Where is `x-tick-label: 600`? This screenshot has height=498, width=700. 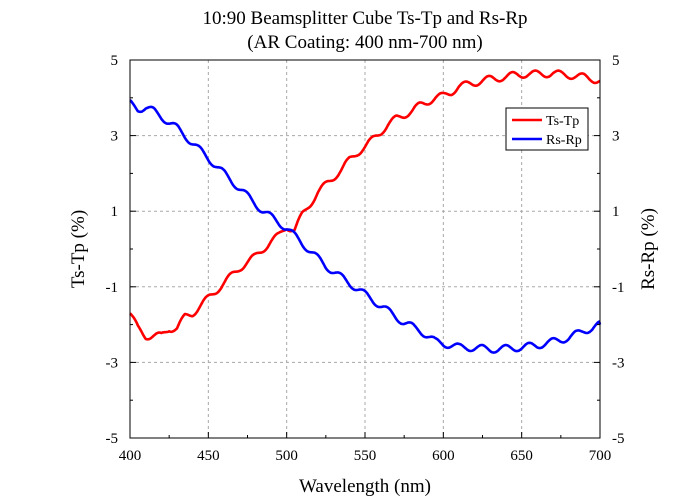 x-tick-label: 600 is located at coordinates (443, 456).